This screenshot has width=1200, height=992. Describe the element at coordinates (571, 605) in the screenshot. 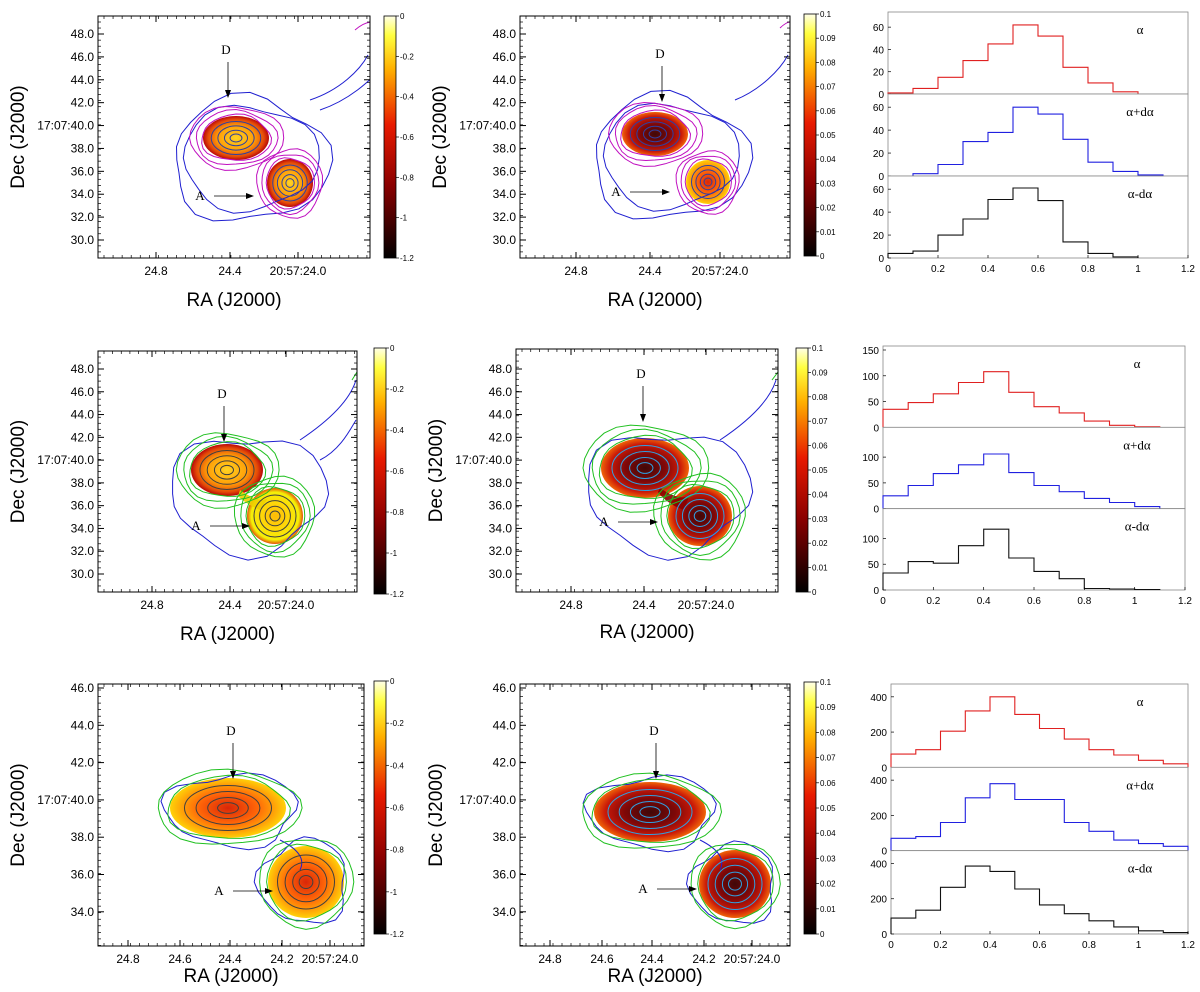

I see `x-tick-label: 24.8` at that location.